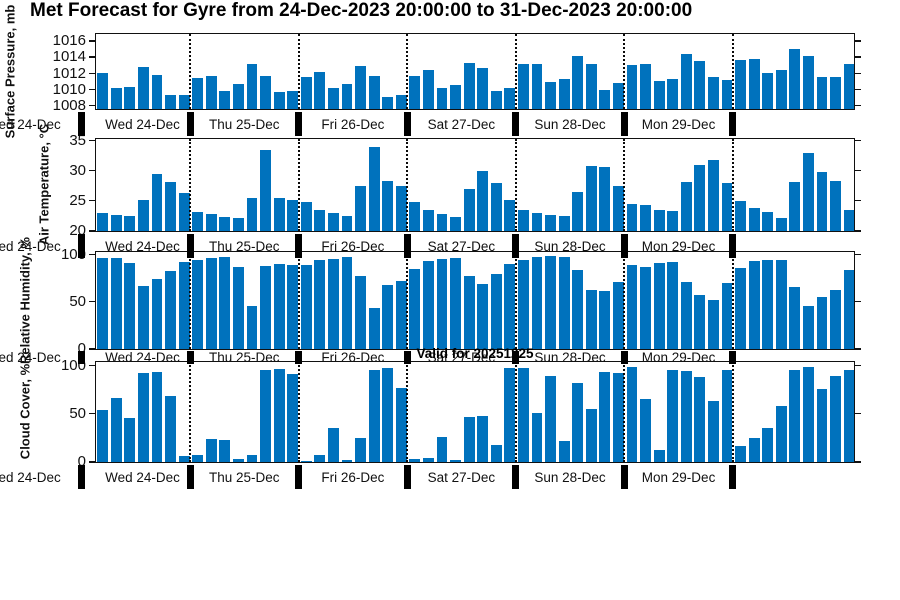  I want to click on x-day-label: Sat 27-Dec, so click(461, 124).